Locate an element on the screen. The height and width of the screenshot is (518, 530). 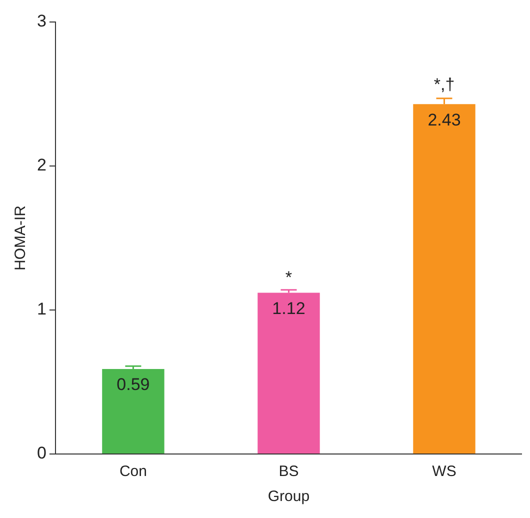
annotation: * is located at coordinates (288, 278).